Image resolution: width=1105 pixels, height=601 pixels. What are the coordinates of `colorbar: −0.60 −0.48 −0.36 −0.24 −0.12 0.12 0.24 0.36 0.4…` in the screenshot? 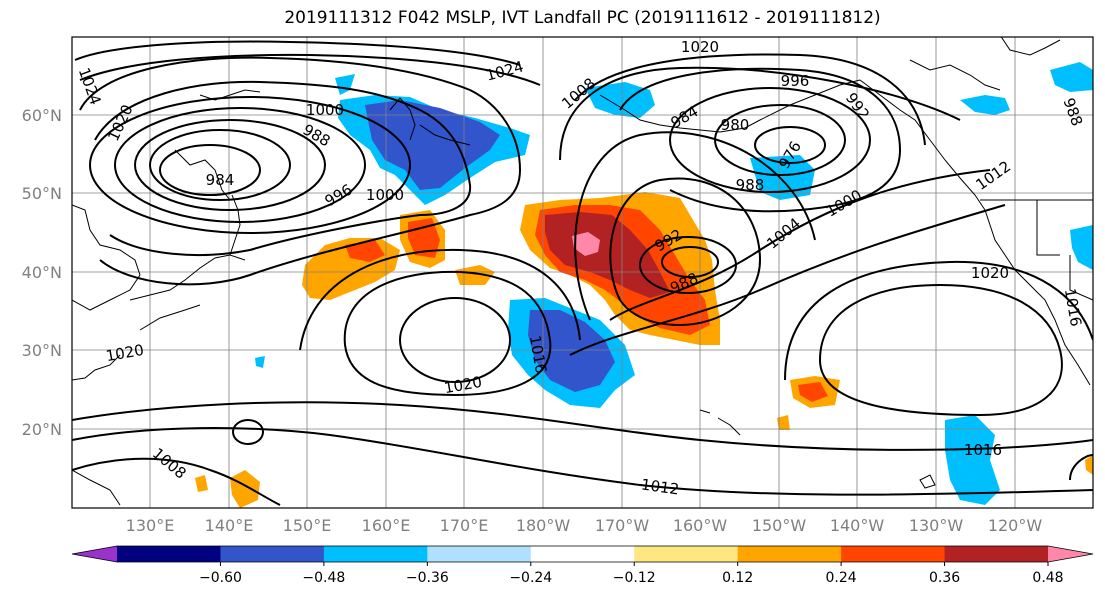 It's located at (582, 565).